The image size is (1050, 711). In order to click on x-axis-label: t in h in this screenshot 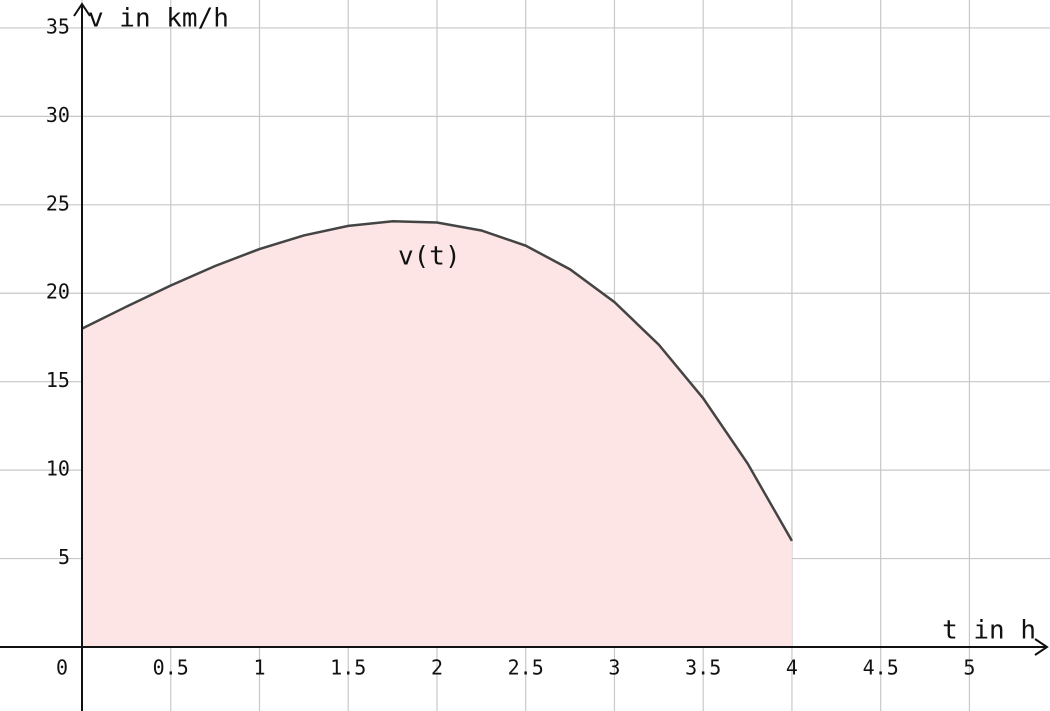, I will do `click(989, 631)`.